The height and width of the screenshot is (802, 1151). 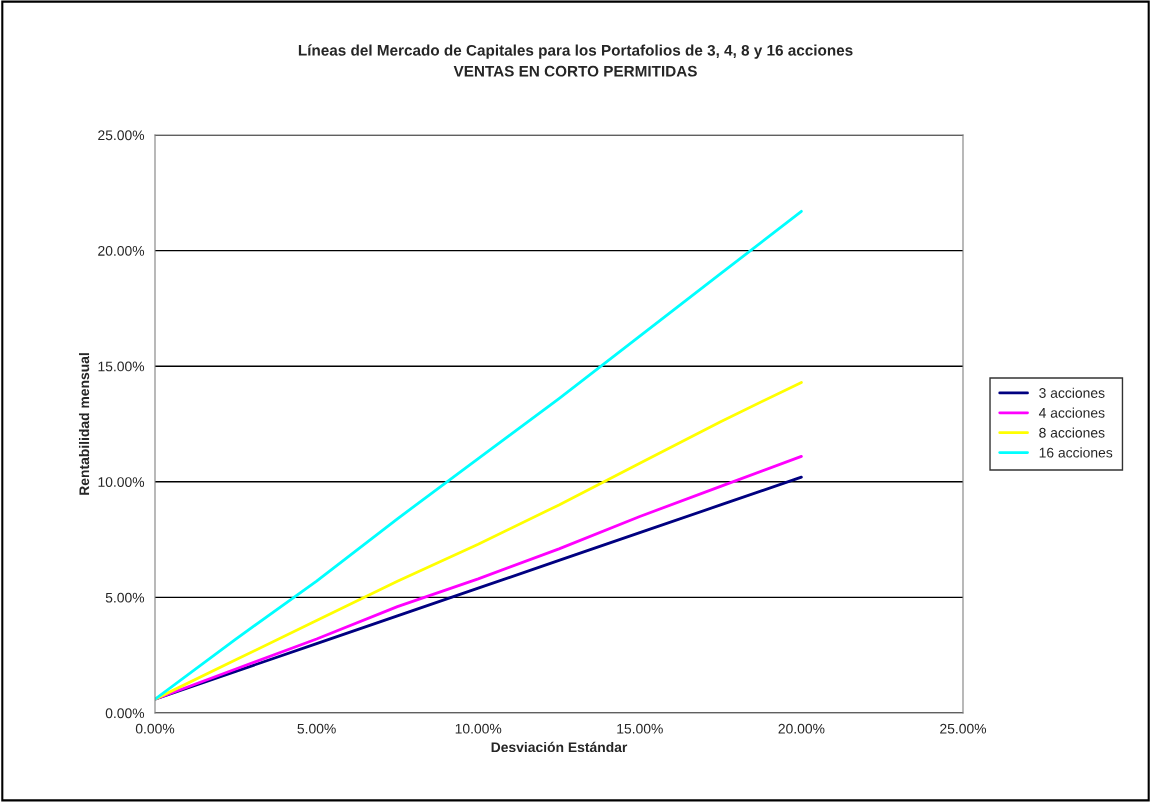 What do you see at coordinates (559, 747) in the screenshot?
I see `x-axis-title: Desviación Estándar` at bounding box center [559, 747].